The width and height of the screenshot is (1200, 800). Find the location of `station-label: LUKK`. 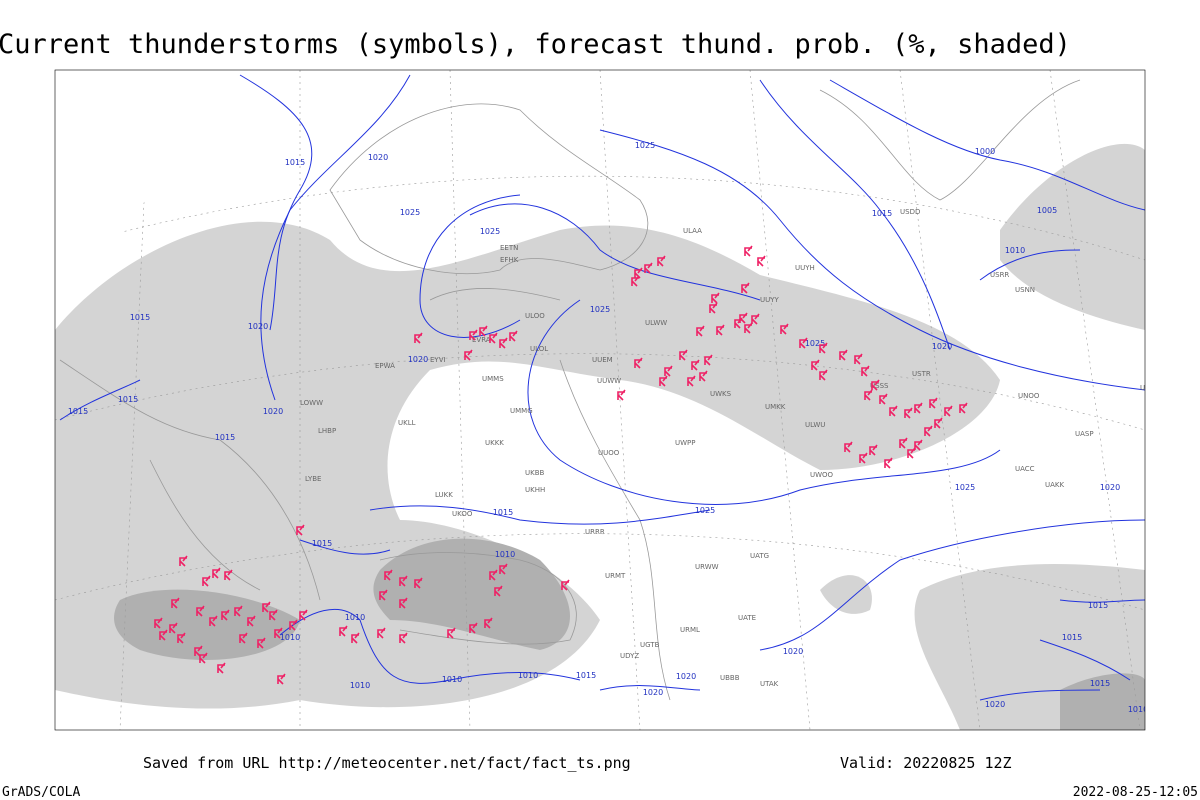

station-label: LUKK is located at coordinates (444, 495).